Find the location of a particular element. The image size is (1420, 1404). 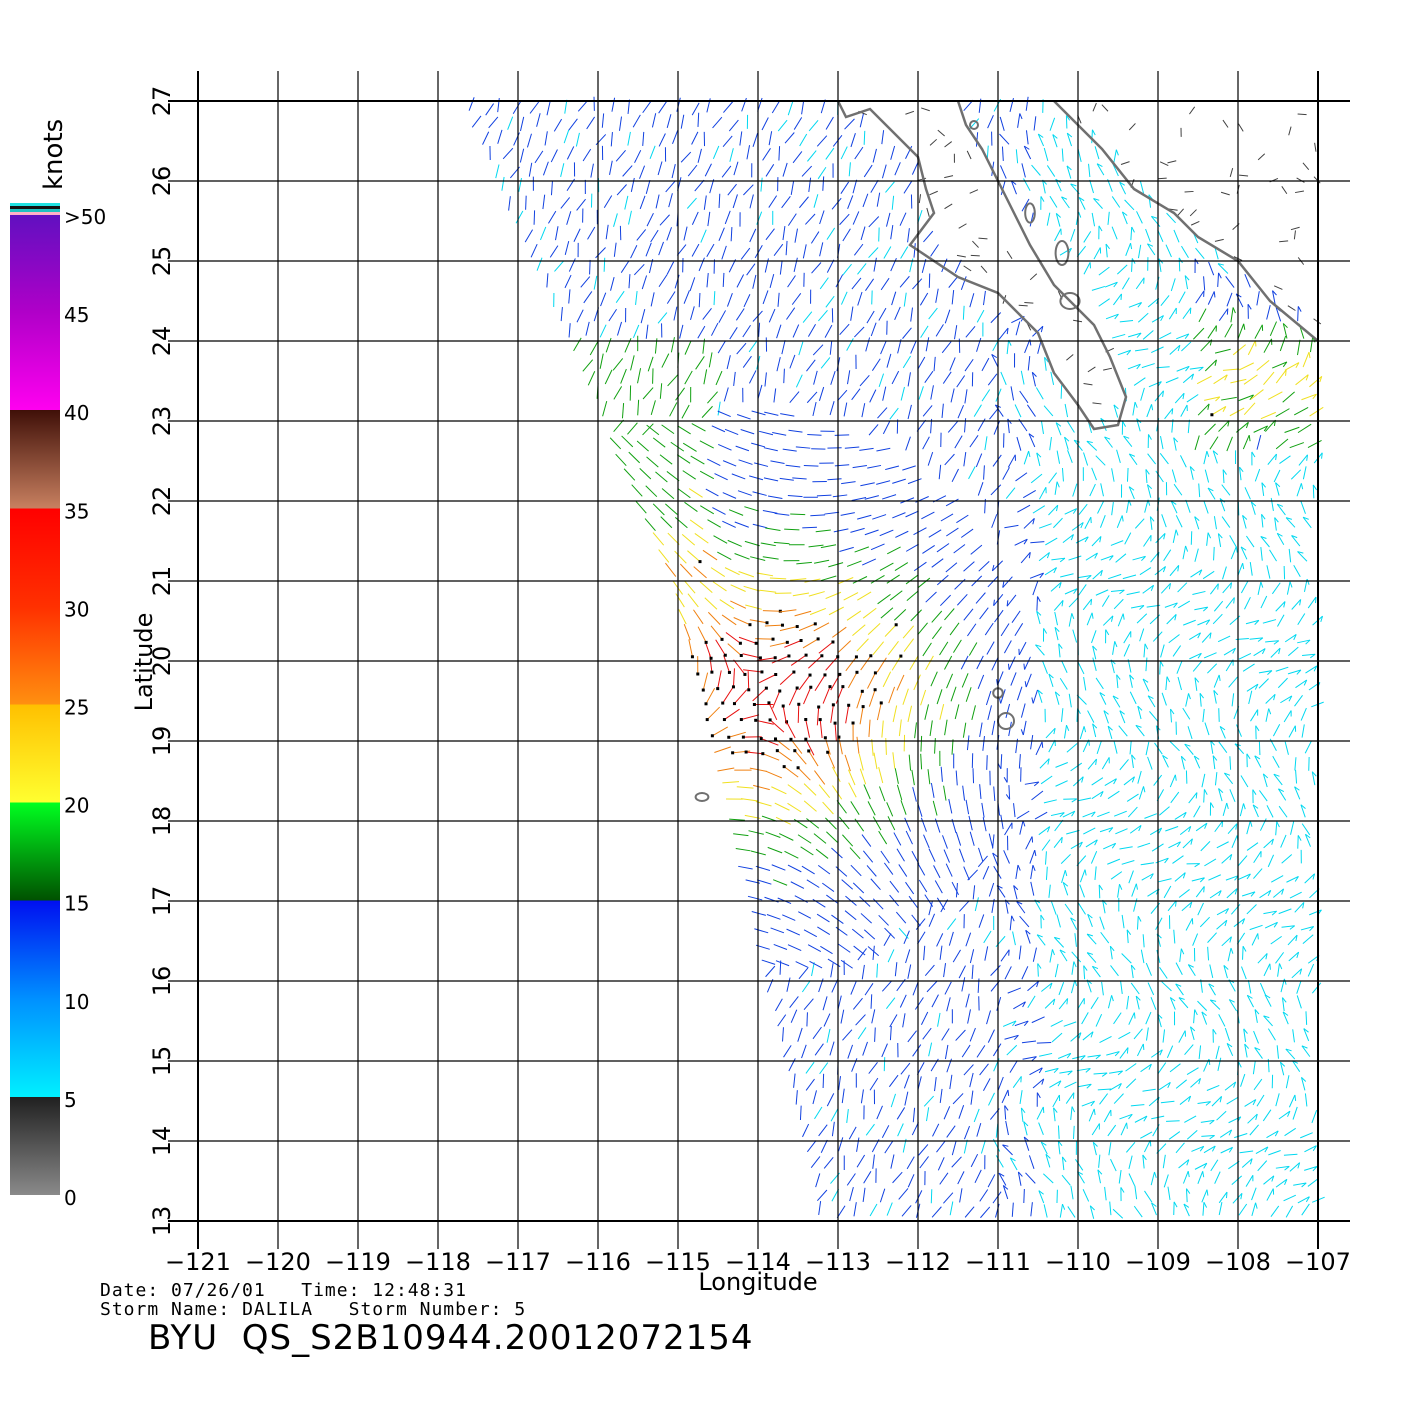

colorbar-tick-label: 15 is located at coordinates (76, 904).